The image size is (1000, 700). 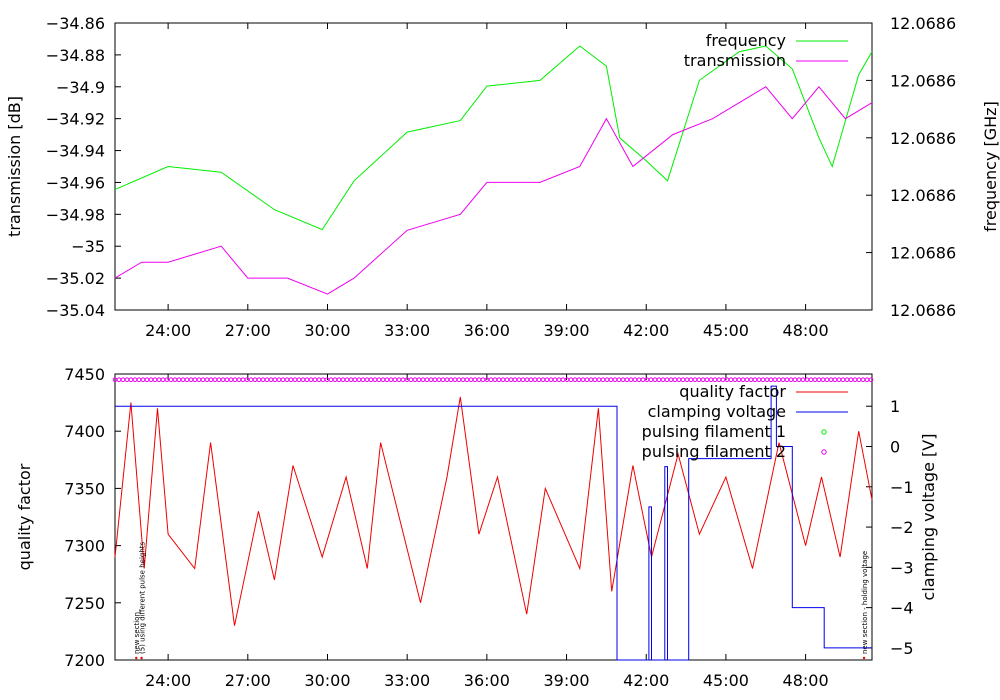 I want to click on y-tick-label: −35.02, so click(x=75, y=278).